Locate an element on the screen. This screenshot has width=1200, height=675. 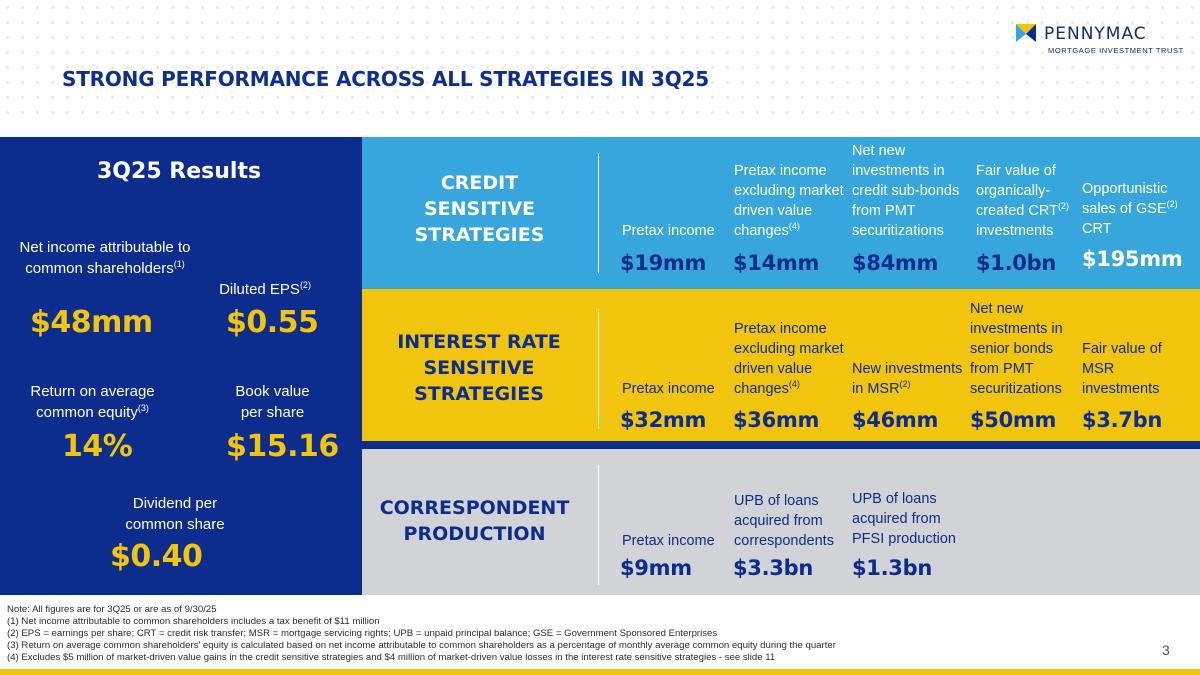
correspondent-metric2-label-line3: correspondents is located at coordinates (784, 541).